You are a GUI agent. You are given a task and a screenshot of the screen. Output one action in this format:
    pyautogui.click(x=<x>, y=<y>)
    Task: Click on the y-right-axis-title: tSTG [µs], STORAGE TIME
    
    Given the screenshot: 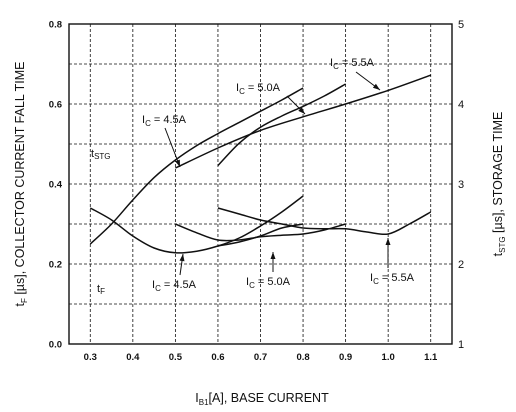 What is the action you would take?
    pyautogui.click(x=499, y=184)
    